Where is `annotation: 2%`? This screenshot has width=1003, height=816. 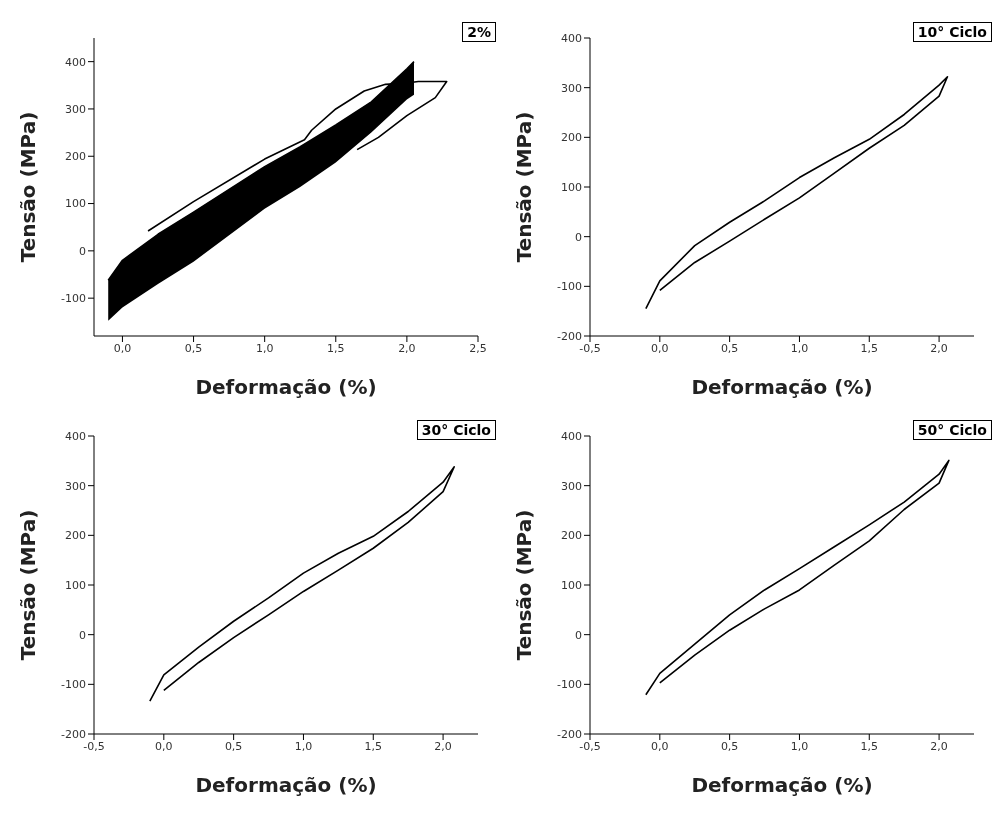 annotation: 2% is located at coordinates (479, 32).